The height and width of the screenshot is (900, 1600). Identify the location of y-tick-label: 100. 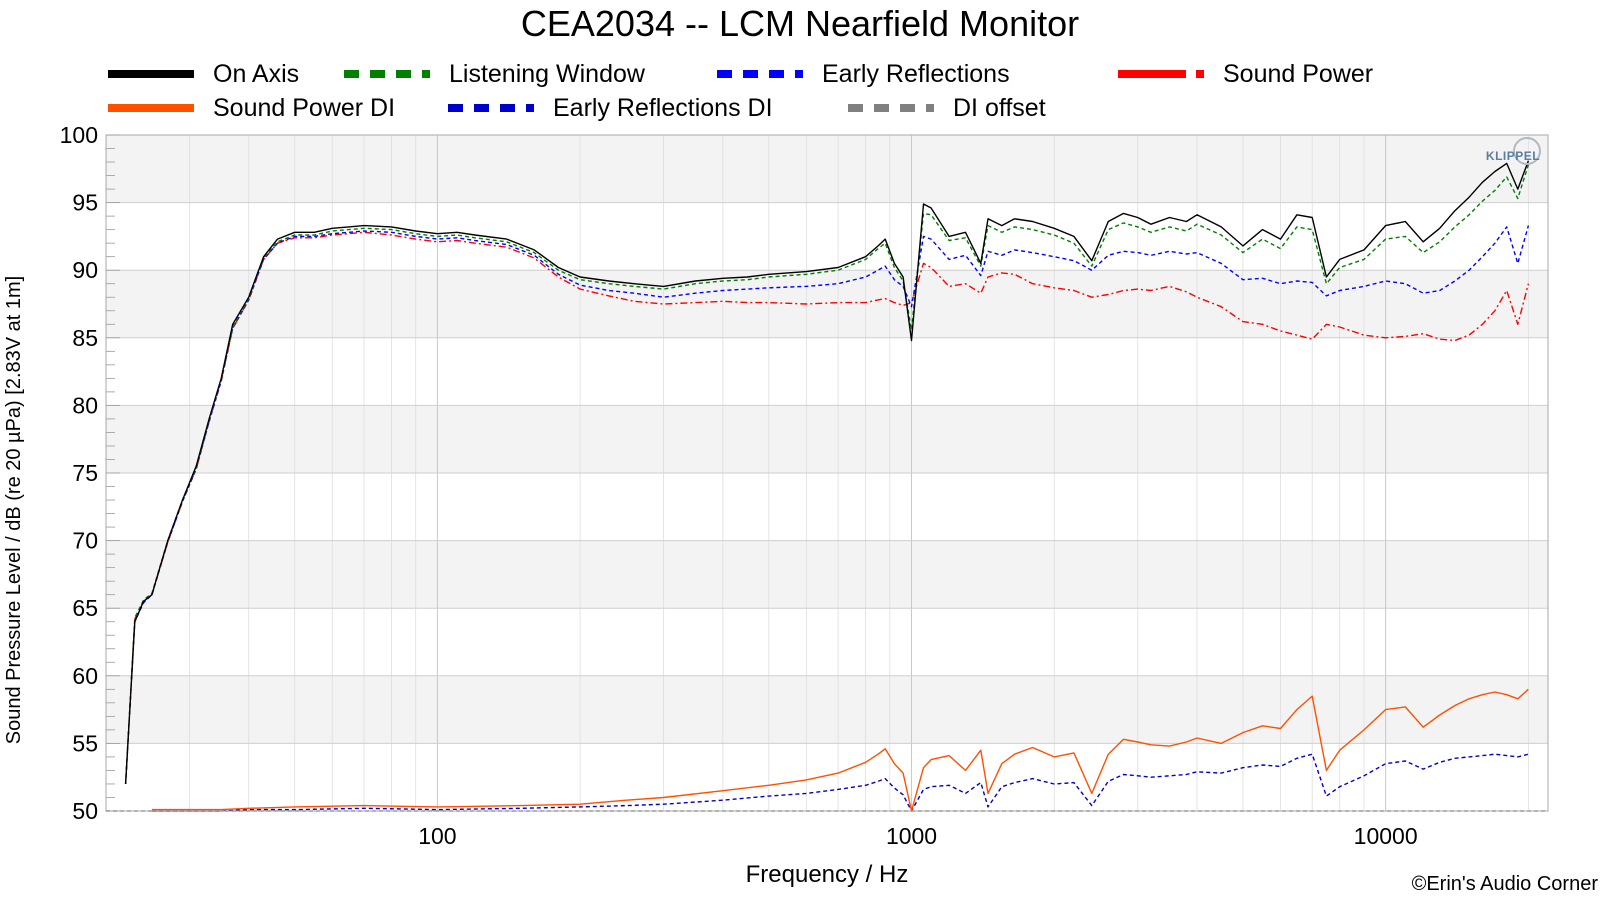
(79, 135).